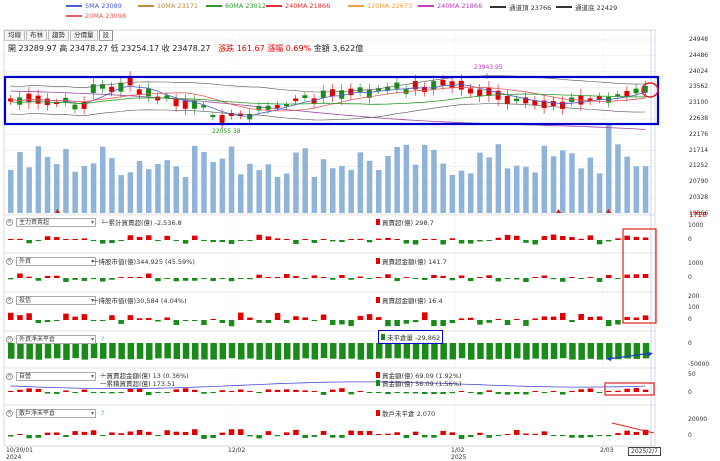  What do you see at coordinates (105, 35) in the screenshot?
I see `tab-settings: 設` at bounding box center [105, 35].